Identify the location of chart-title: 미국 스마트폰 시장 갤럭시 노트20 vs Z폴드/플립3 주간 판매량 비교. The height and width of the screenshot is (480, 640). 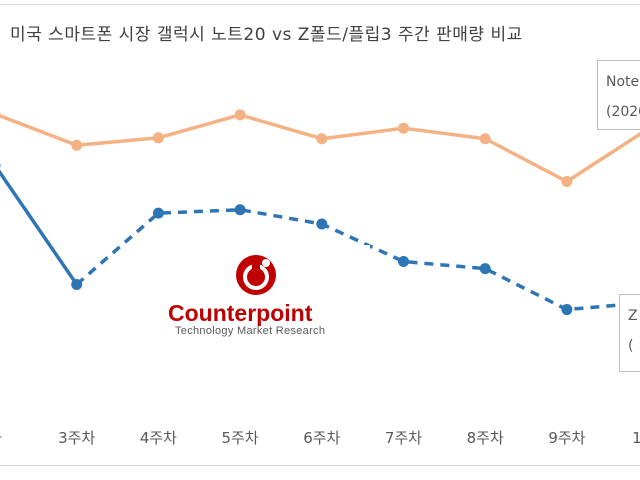
(266, 35).